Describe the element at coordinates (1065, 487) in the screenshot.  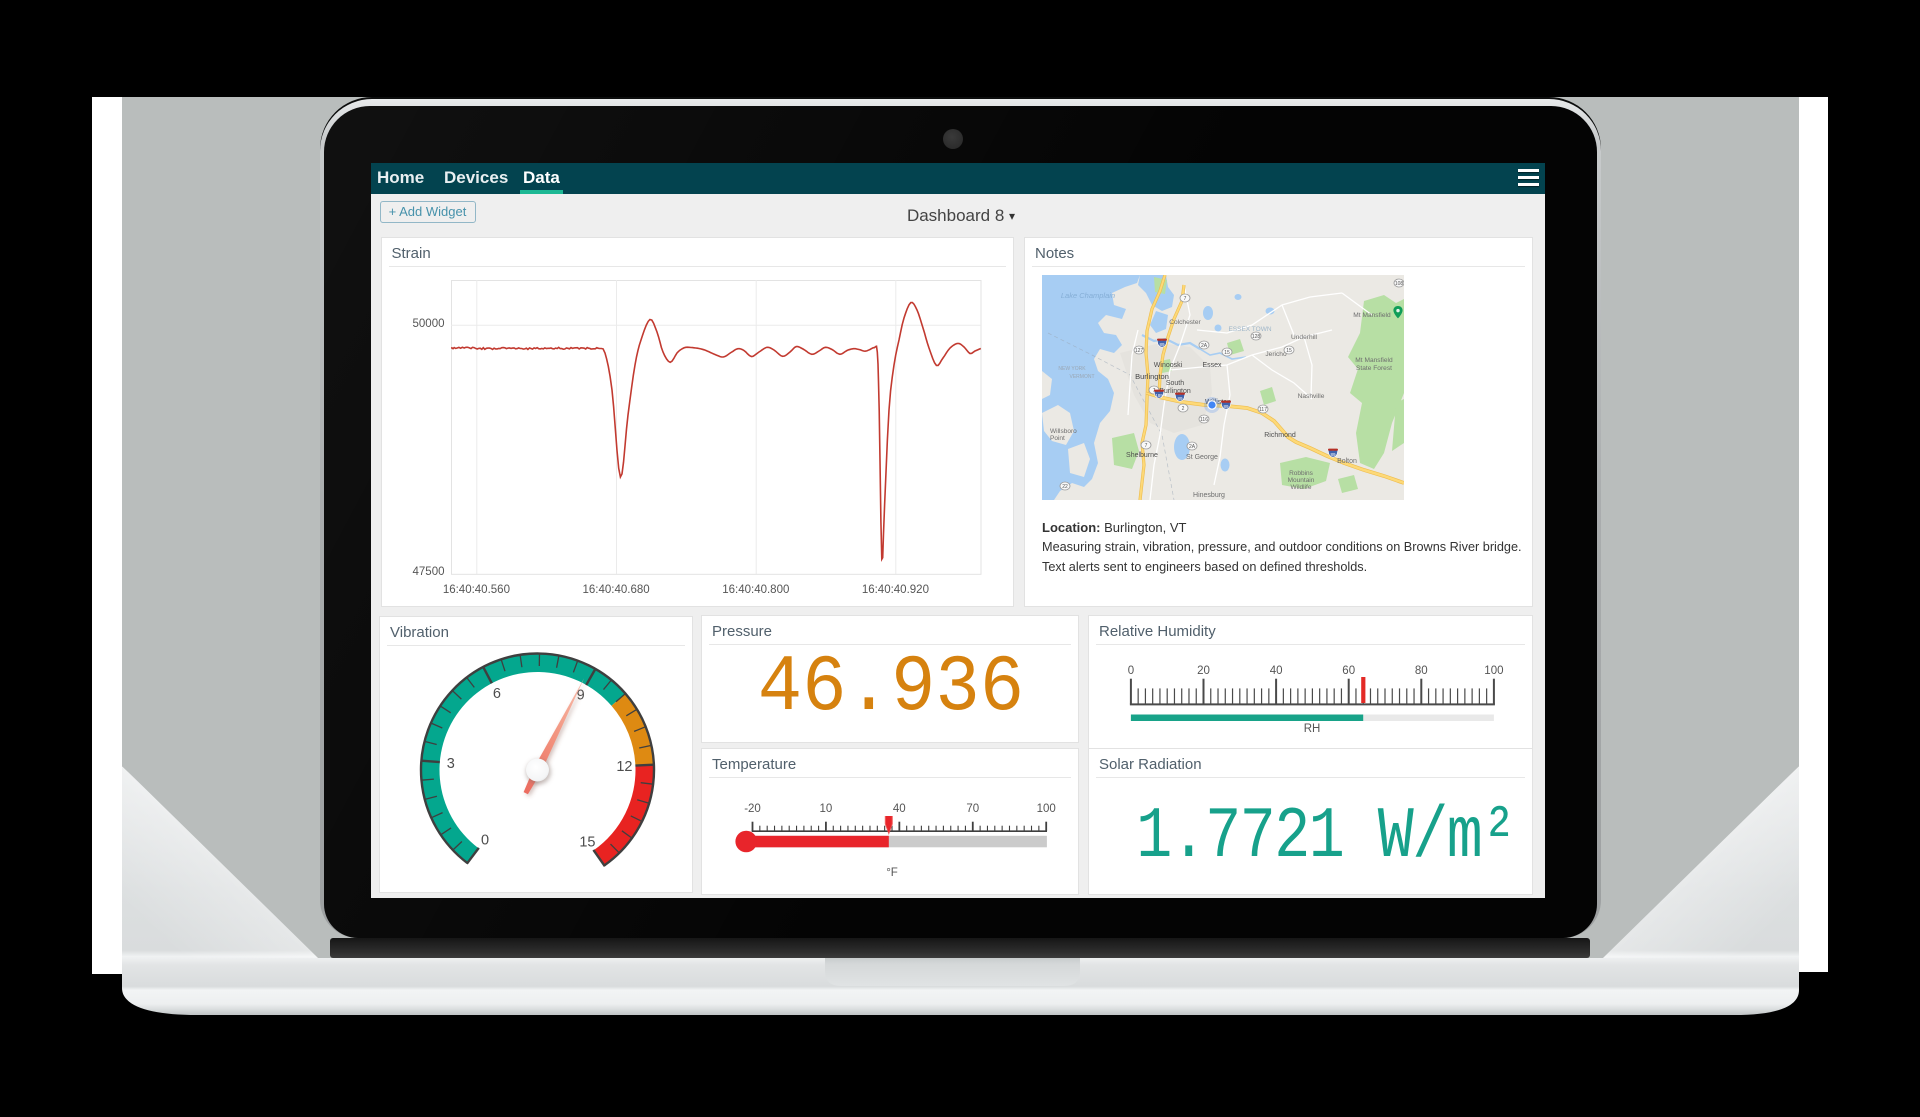
I see `svg-text: 22` at that location.